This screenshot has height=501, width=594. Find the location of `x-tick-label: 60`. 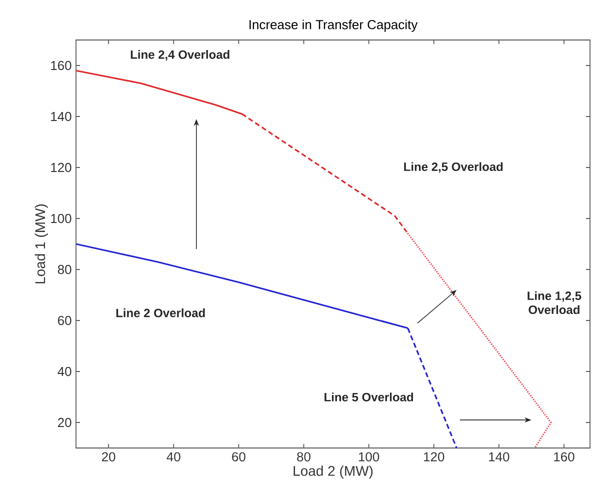

x-tick-label: 60 is located at coordinates (239, 457).